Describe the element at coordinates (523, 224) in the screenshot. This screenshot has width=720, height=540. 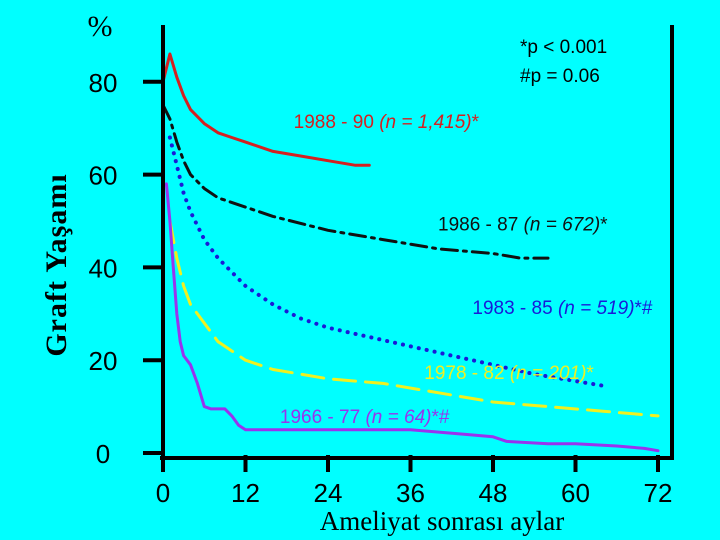
I see `series-label-1: 1986 - 87 (n = 672)*` at that location.